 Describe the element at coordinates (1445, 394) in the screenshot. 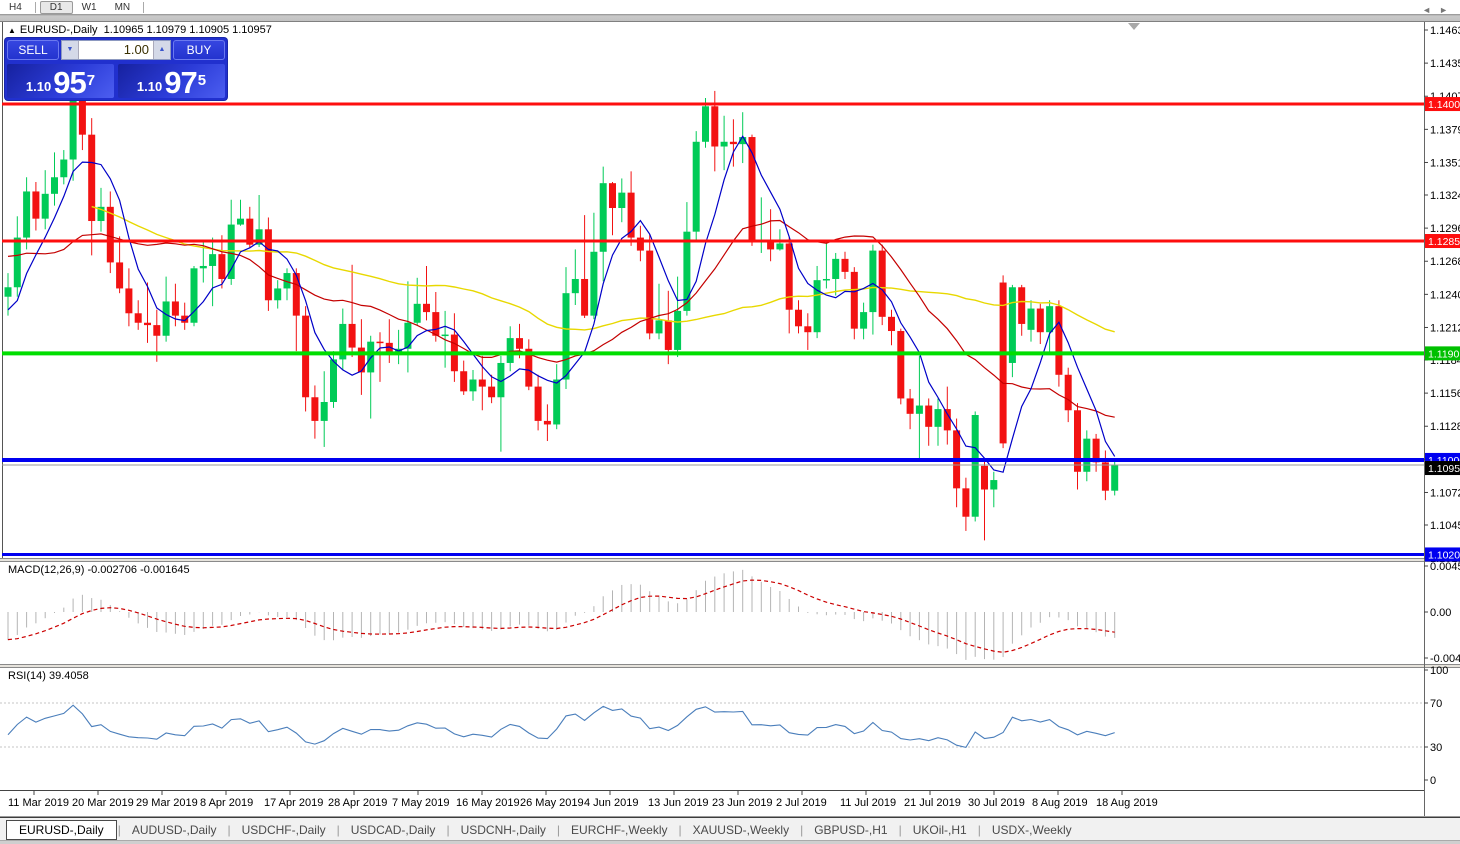

I see `price-tick-label: 1.11565` at that location.